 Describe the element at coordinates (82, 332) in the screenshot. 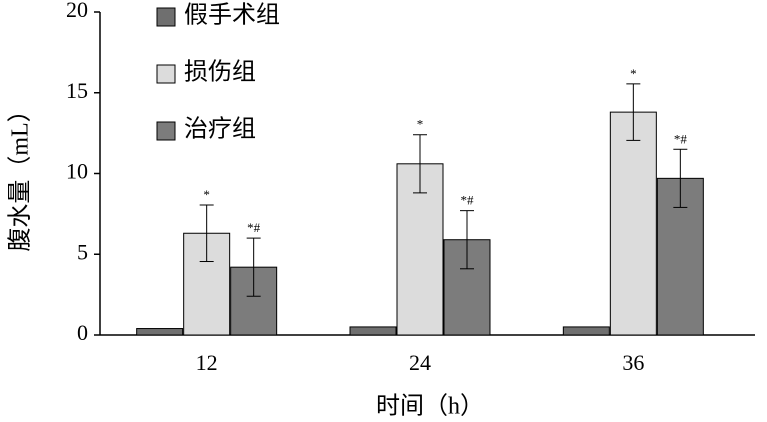

I see `y-tick-label: 0` at that location.